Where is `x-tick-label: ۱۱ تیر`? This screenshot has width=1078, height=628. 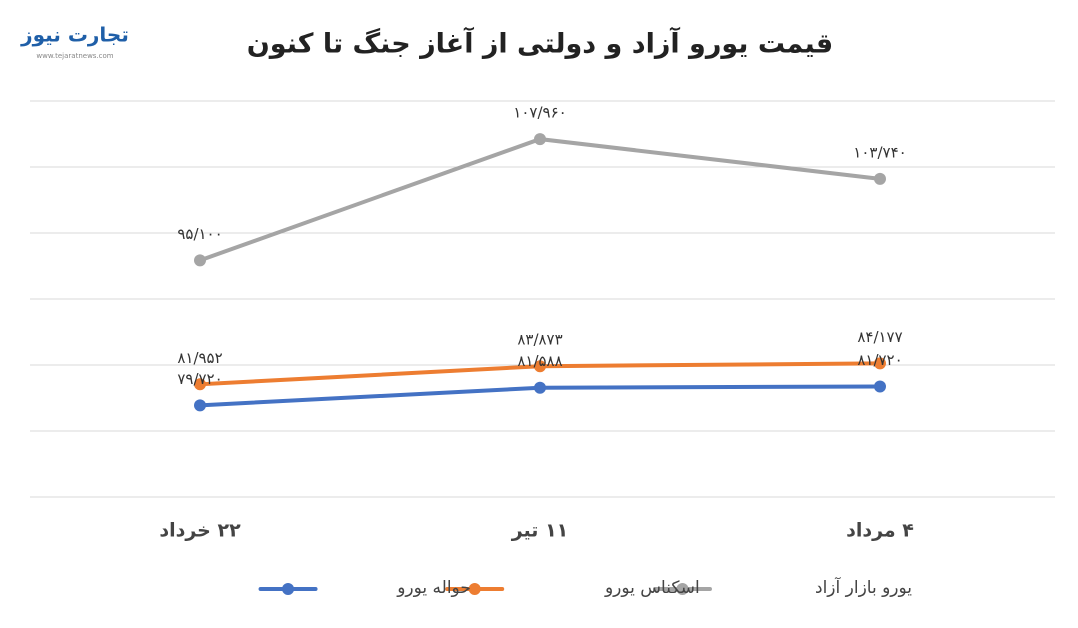 x-tick-label: ۱۱ تیر is located at coordinates (540, 531).